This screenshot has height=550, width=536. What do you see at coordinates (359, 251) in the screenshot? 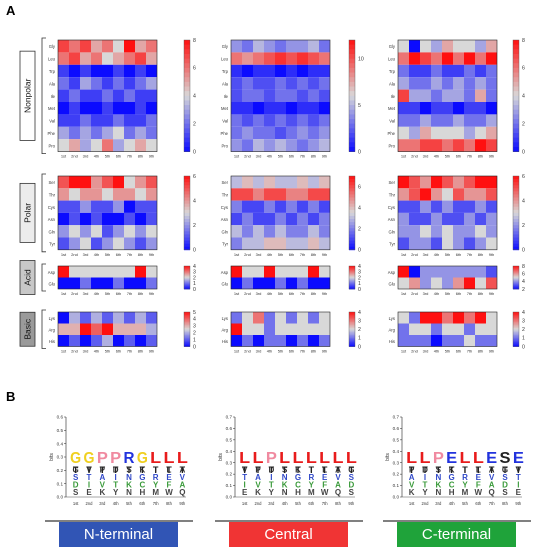
I see `colorbar-tick-label: 0` at bounding box center [359, 251].